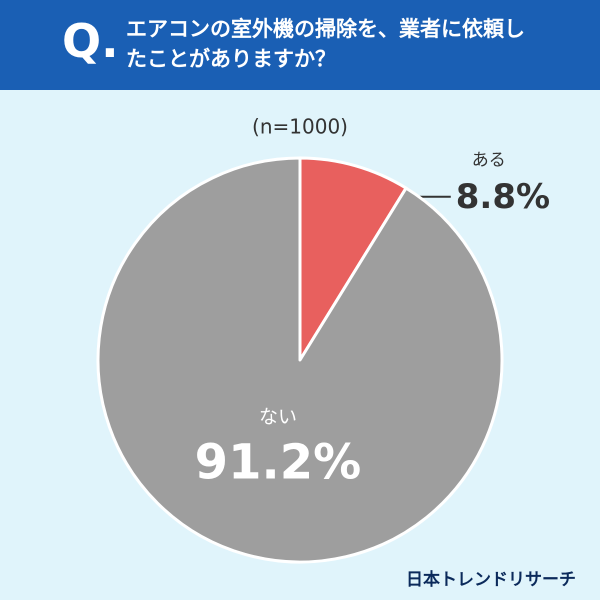 This screenshot has height=600, width=600. I want to click on chart-title: エアコンの室外機の掃除を、業者に依頼したことがありますか？, so click(325, 44).